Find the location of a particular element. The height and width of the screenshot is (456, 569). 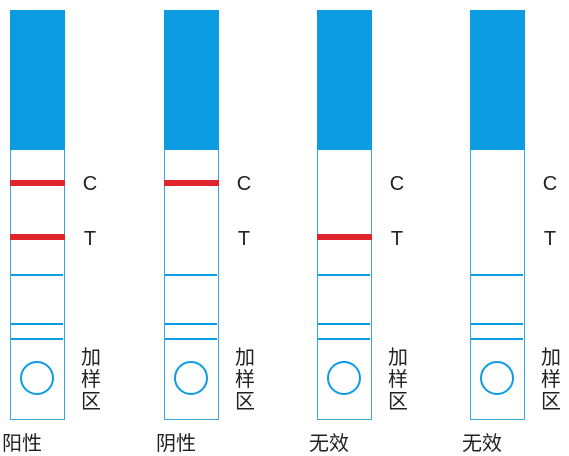

result-label: 阴性 is located at coordinates (176, 443).